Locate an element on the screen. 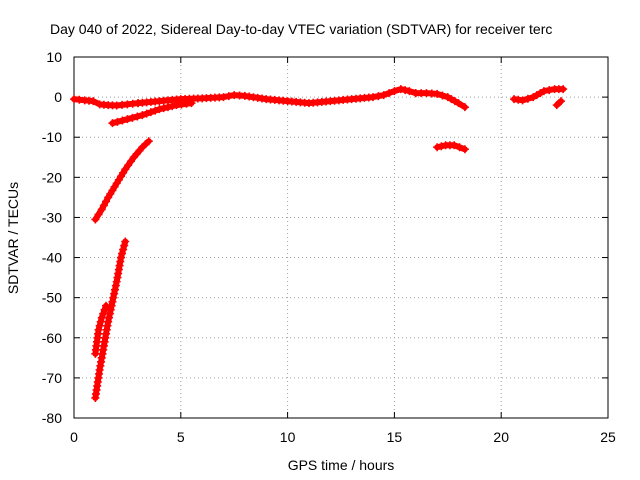 The height and width of the screenshot is (480, 640). y-tick-label: 0 is located at coordinates (58, 97).